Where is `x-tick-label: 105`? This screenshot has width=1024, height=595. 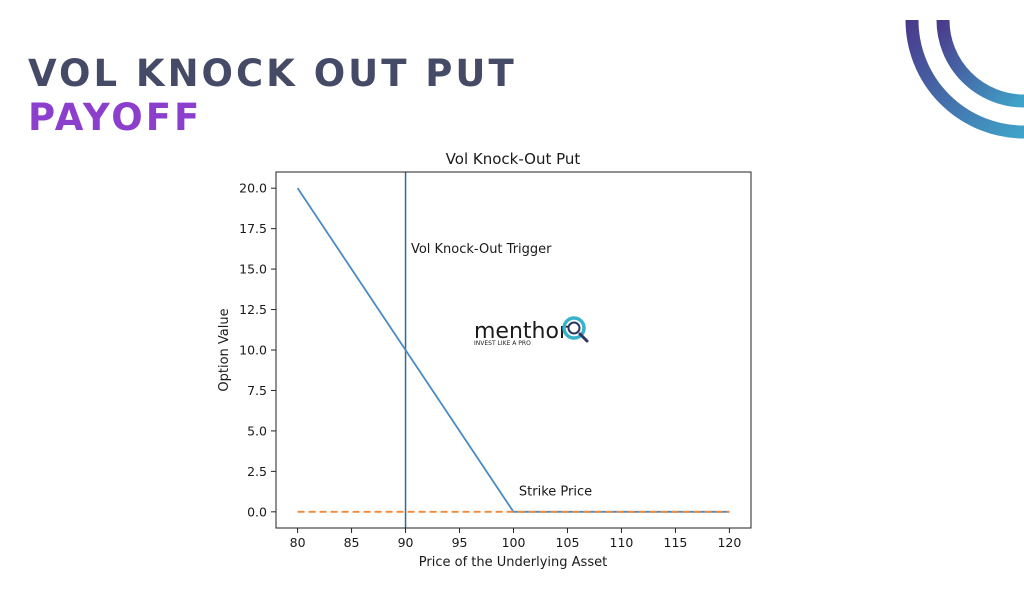
x-tick-label: 105 is located at coordinates (568, 542).